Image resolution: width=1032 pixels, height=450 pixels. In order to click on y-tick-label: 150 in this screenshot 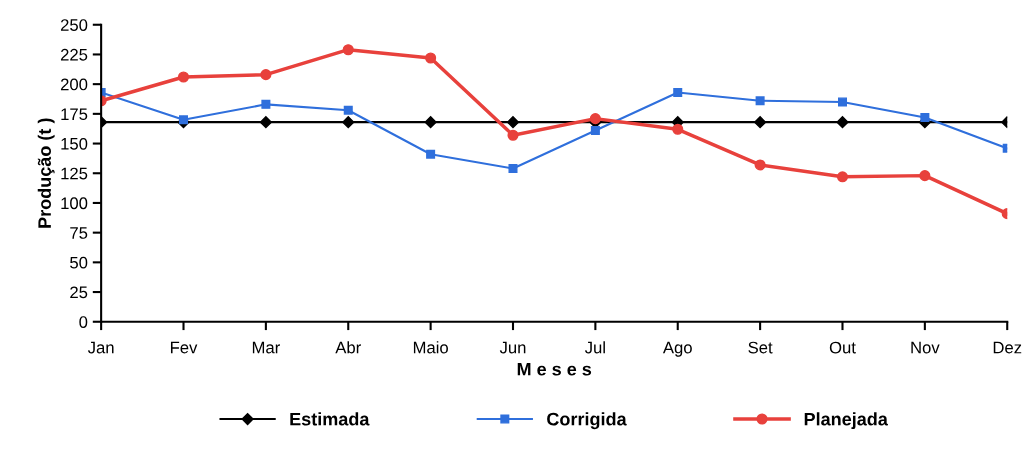, I will do `click(74, 143)`.